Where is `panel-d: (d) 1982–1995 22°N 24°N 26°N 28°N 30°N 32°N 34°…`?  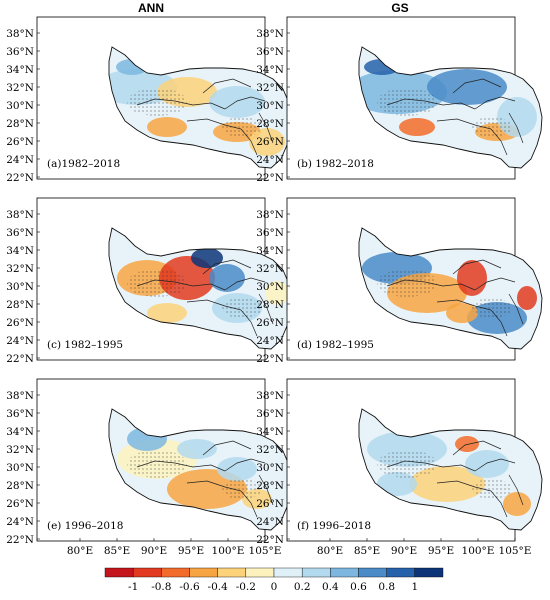 panel-d: (d) 1982–1995 22°N 24°N 26°N 28°N 30°N 32°N 34°… is located at coordinates (399, 281).